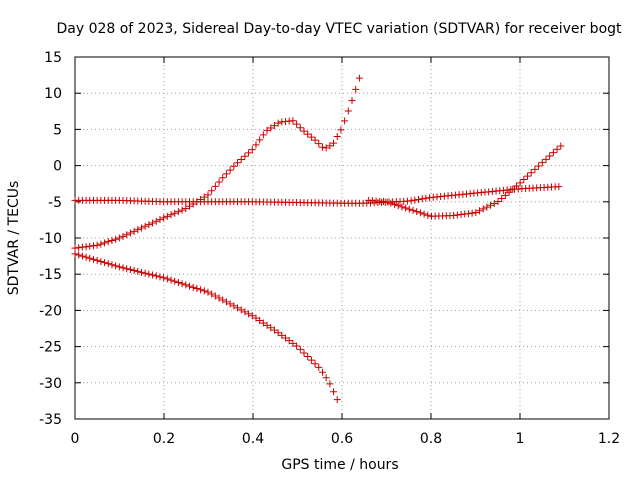 This screenshot has width=640, height=480. I want to click on y-tick-label: 10, so click(53, 94).